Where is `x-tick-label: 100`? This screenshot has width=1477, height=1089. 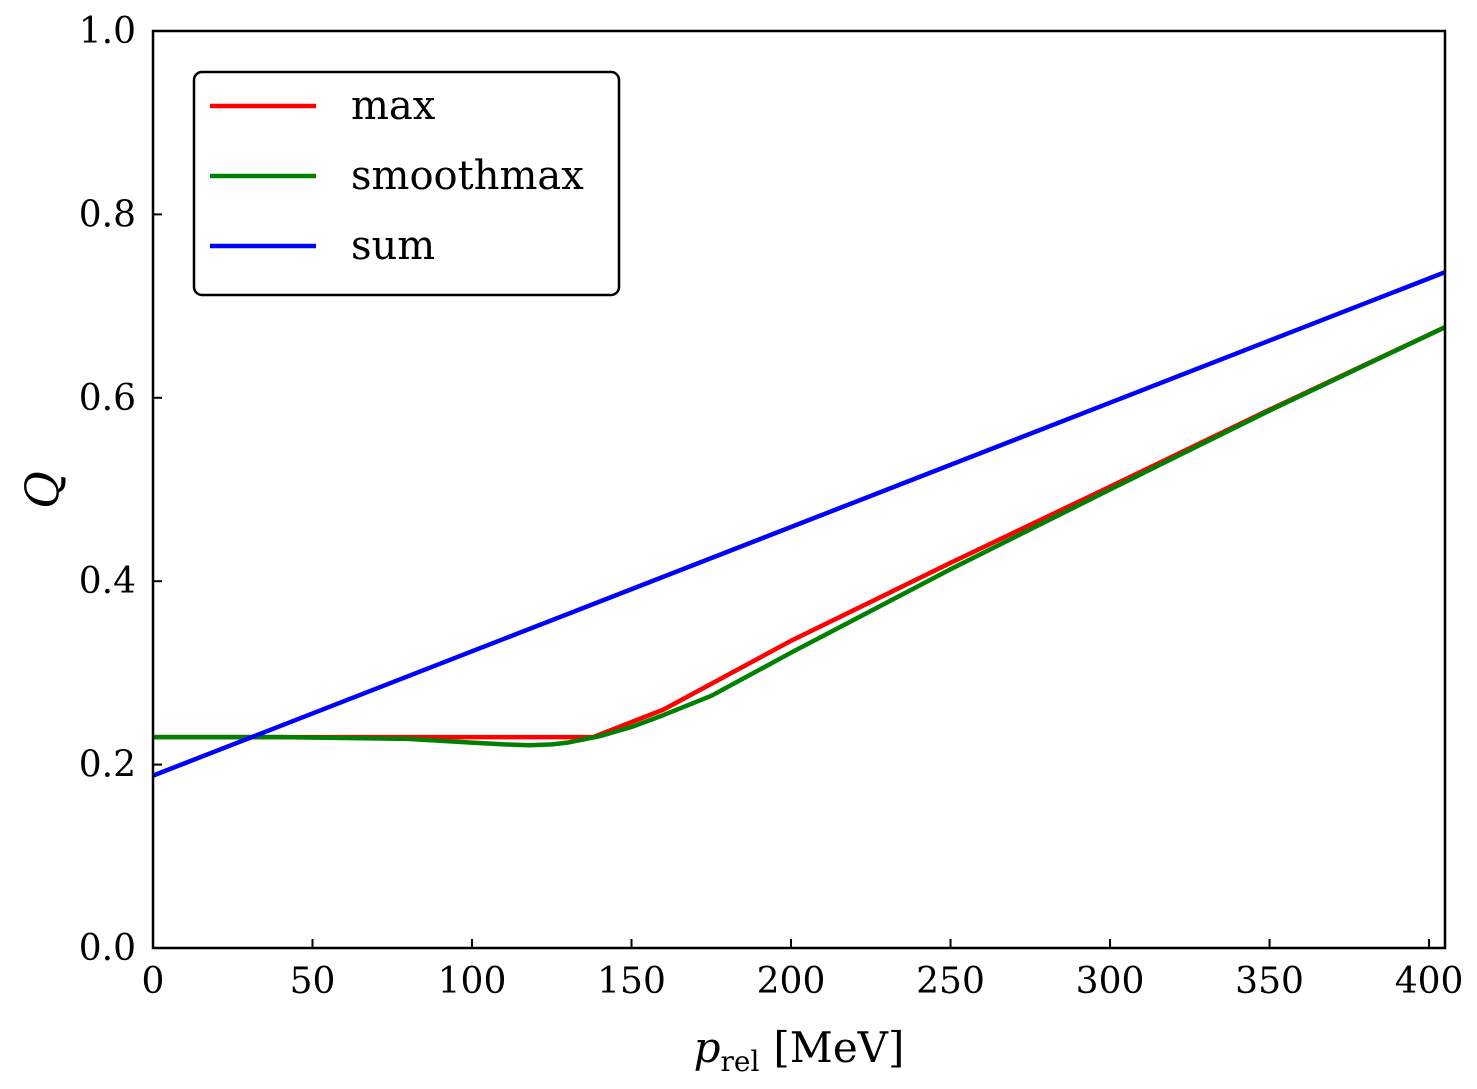 x-tick-label: 100 is located at coordinates (472, 981).